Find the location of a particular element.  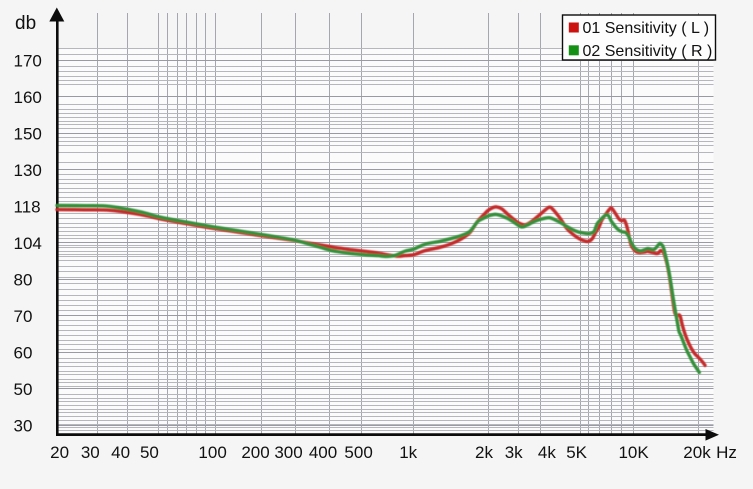

svg-text: 200 is located at coordinates (255, 452).